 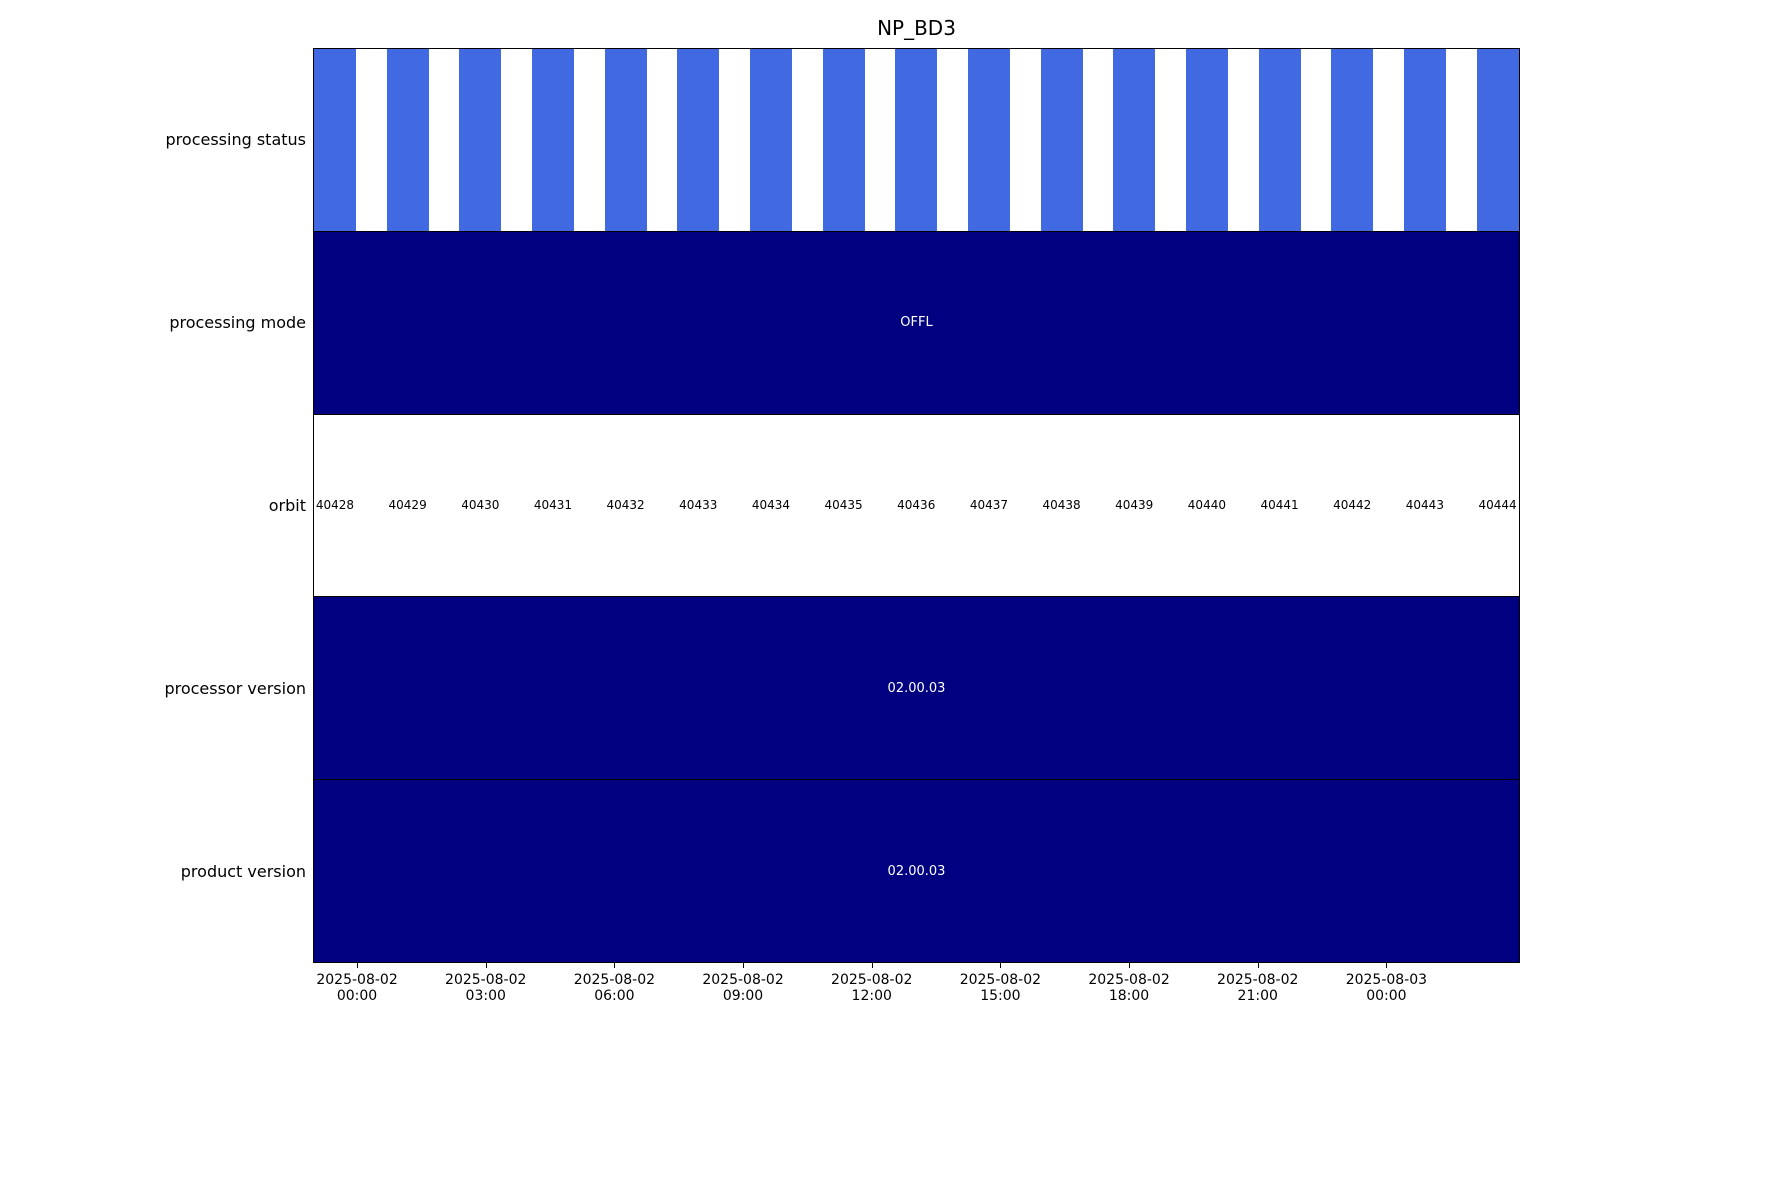 I want to click on row-label-orbit: orbit, so click(x=287, y=505).